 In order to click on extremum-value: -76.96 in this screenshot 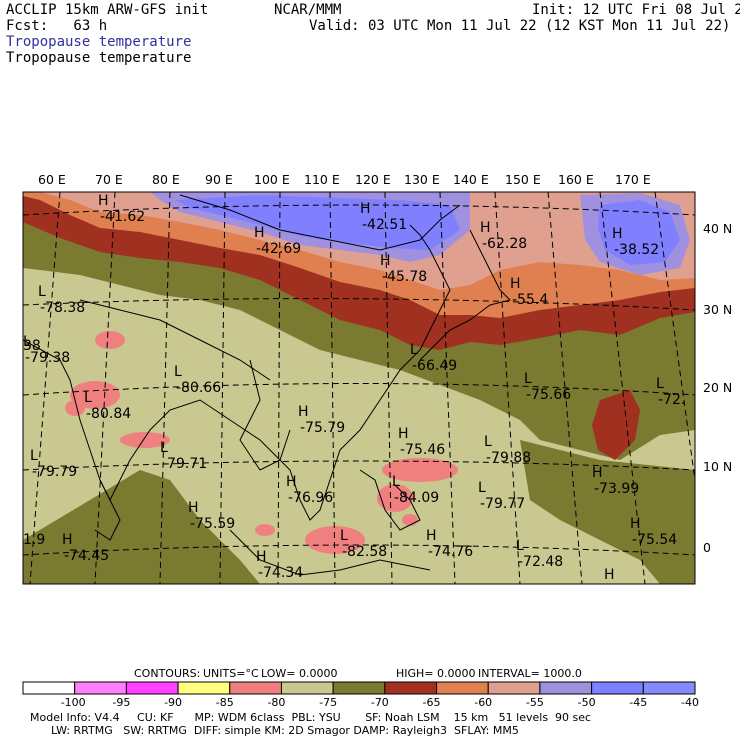, I will do `click(310, 498)`.